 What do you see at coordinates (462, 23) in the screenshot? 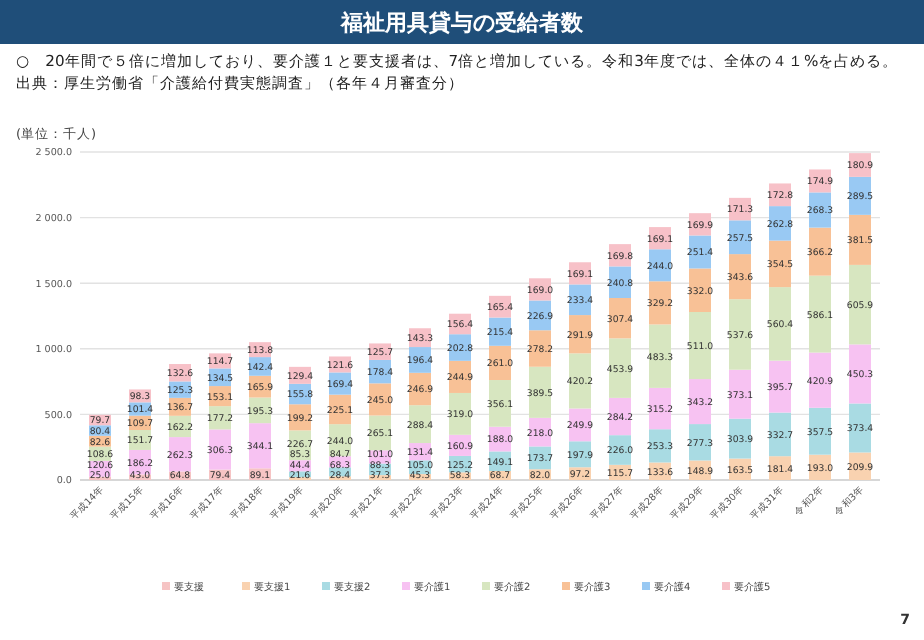
I see `chart-title: 福祉用具貸与の受給者数` at bounding box center [462, 23].